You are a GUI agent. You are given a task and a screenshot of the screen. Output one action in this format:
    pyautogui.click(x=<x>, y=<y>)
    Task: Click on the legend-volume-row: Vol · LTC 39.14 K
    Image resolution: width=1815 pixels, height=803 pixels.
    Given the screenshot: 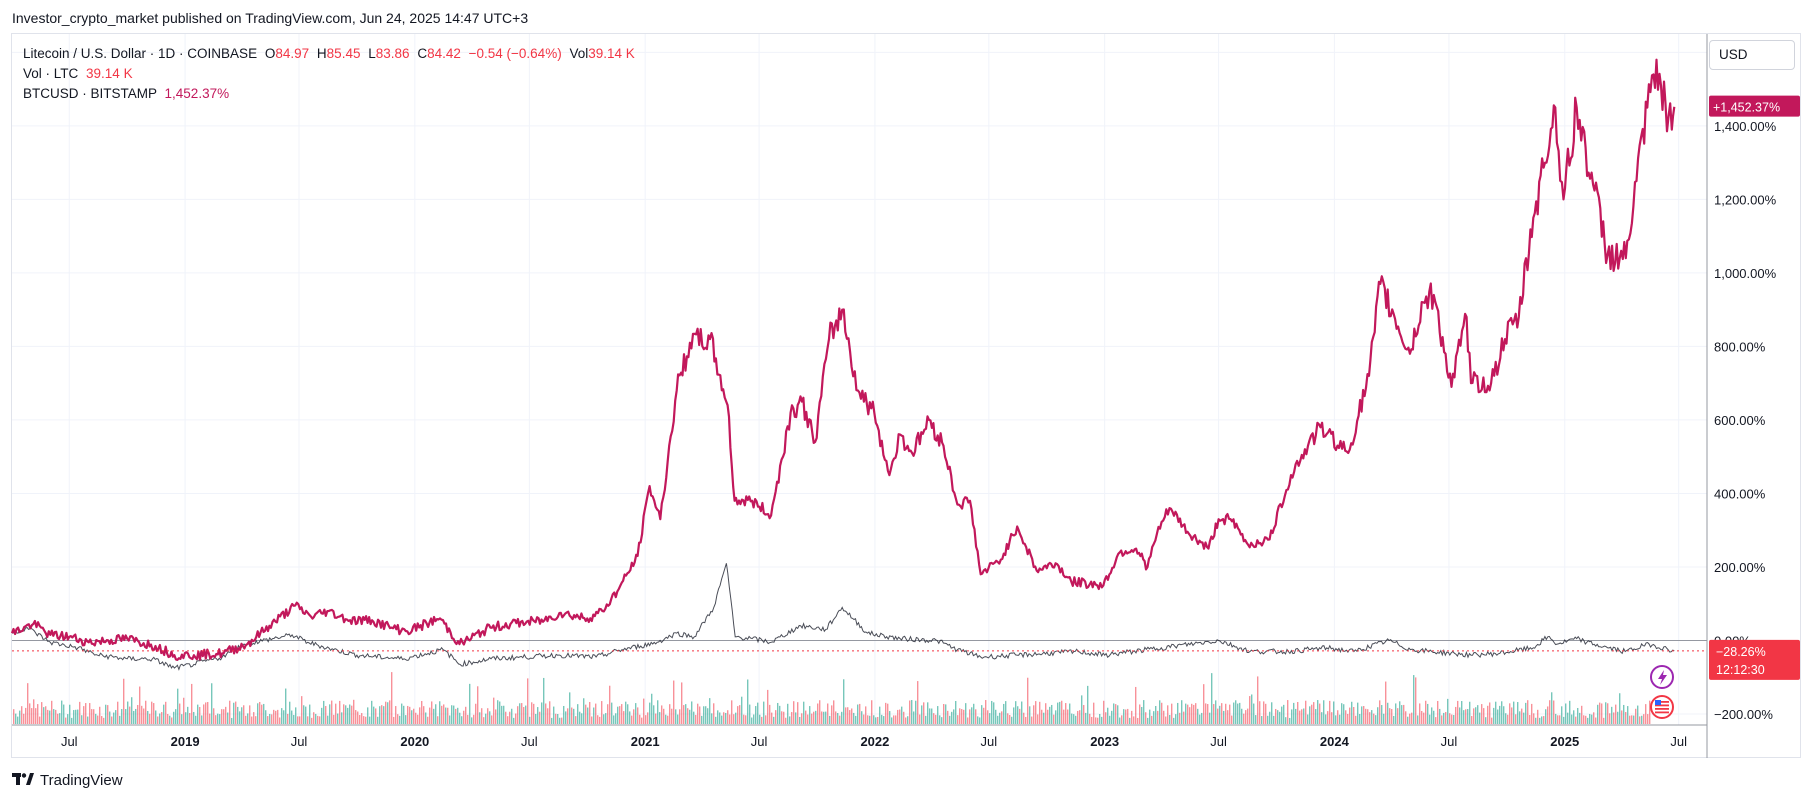 What is the action you would take?
    pyautogui.click(x=329, y=74)
    